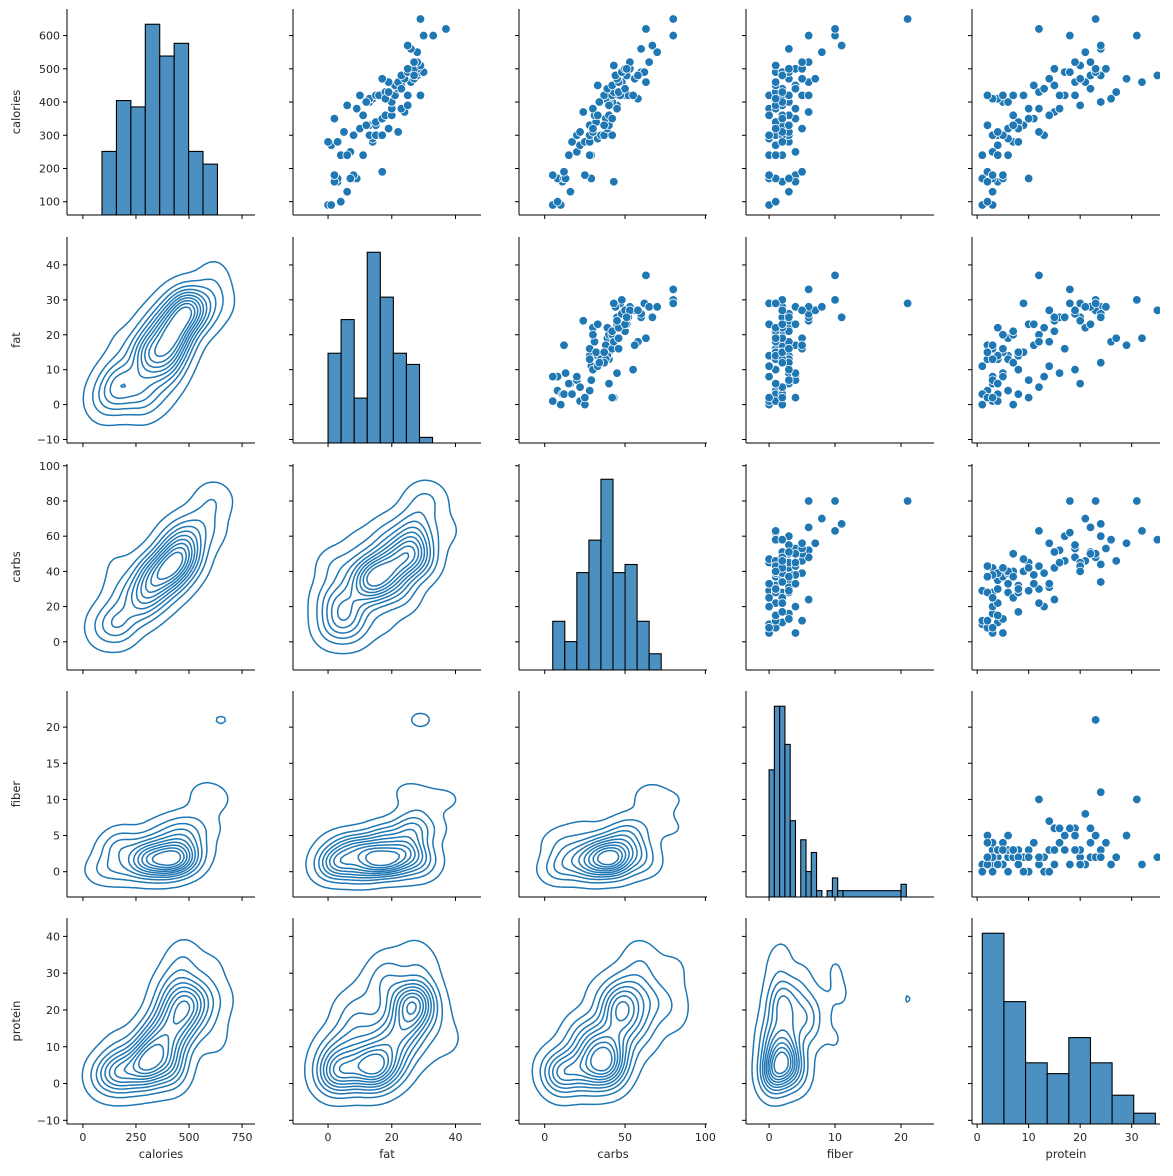 This screenshot has height=1176, width=1173. I want to click on y-axis-label-fiber: fiber, so click(16, 794).